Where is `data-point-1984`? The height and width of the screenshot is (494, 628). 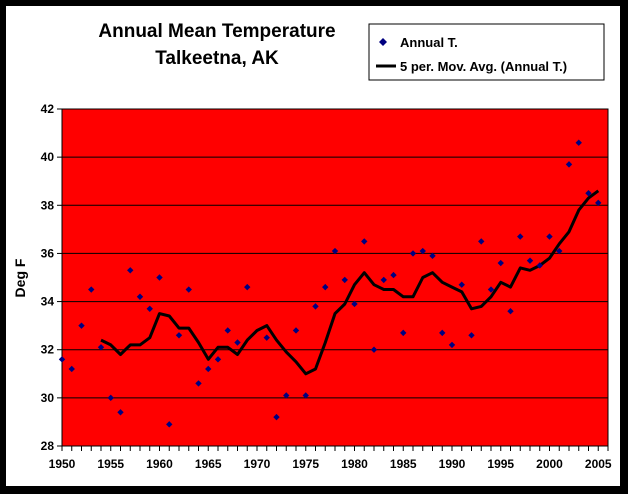
data-point-1984 is located at coordinates (393, 275).